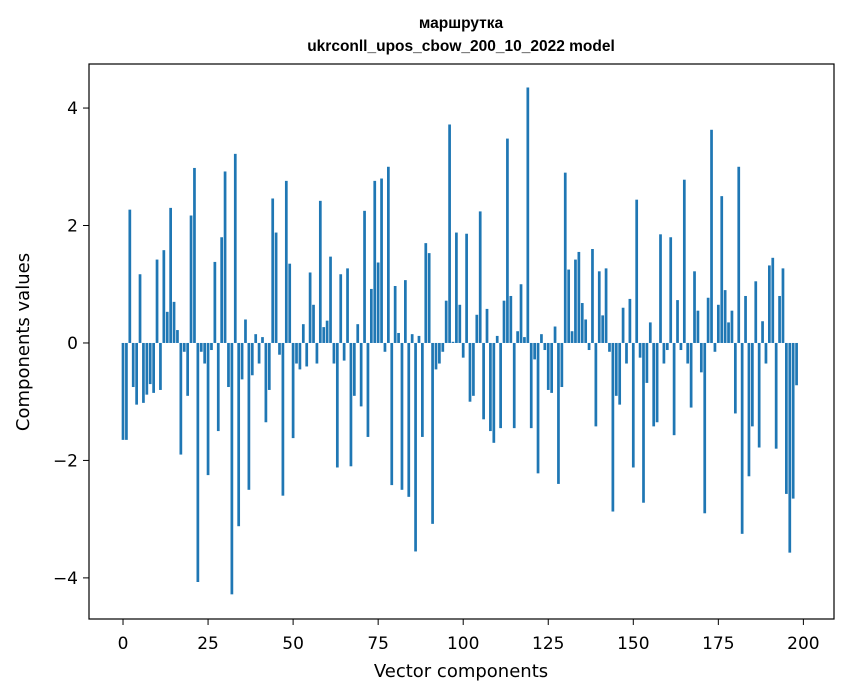 Image resolution: width=847 pixels, height=700 pixels. I want to click on y-tick-label: −2, so click(65, 461).